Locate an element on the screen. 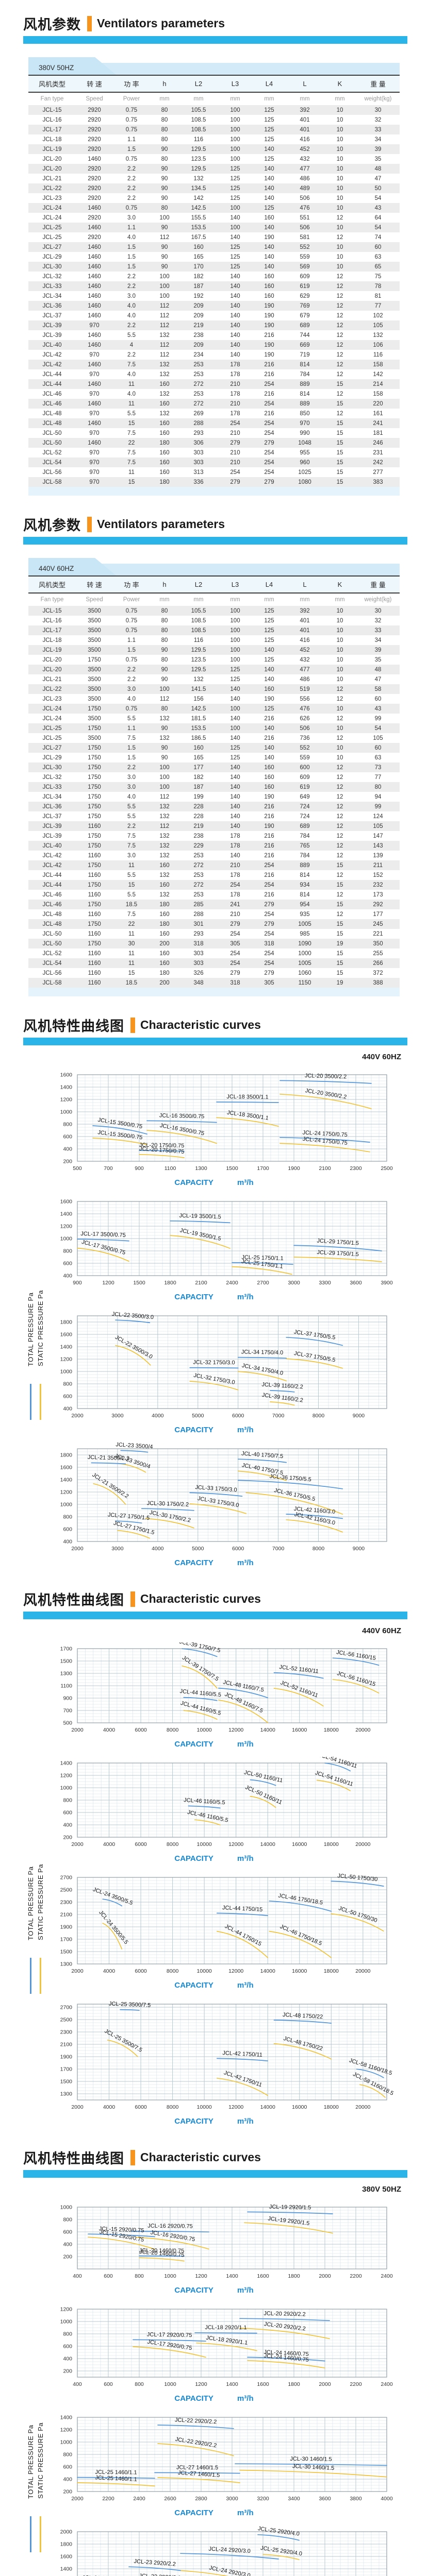 The image size is (428, 2576). table-cell: 679 is located at coordinates (305, 315).